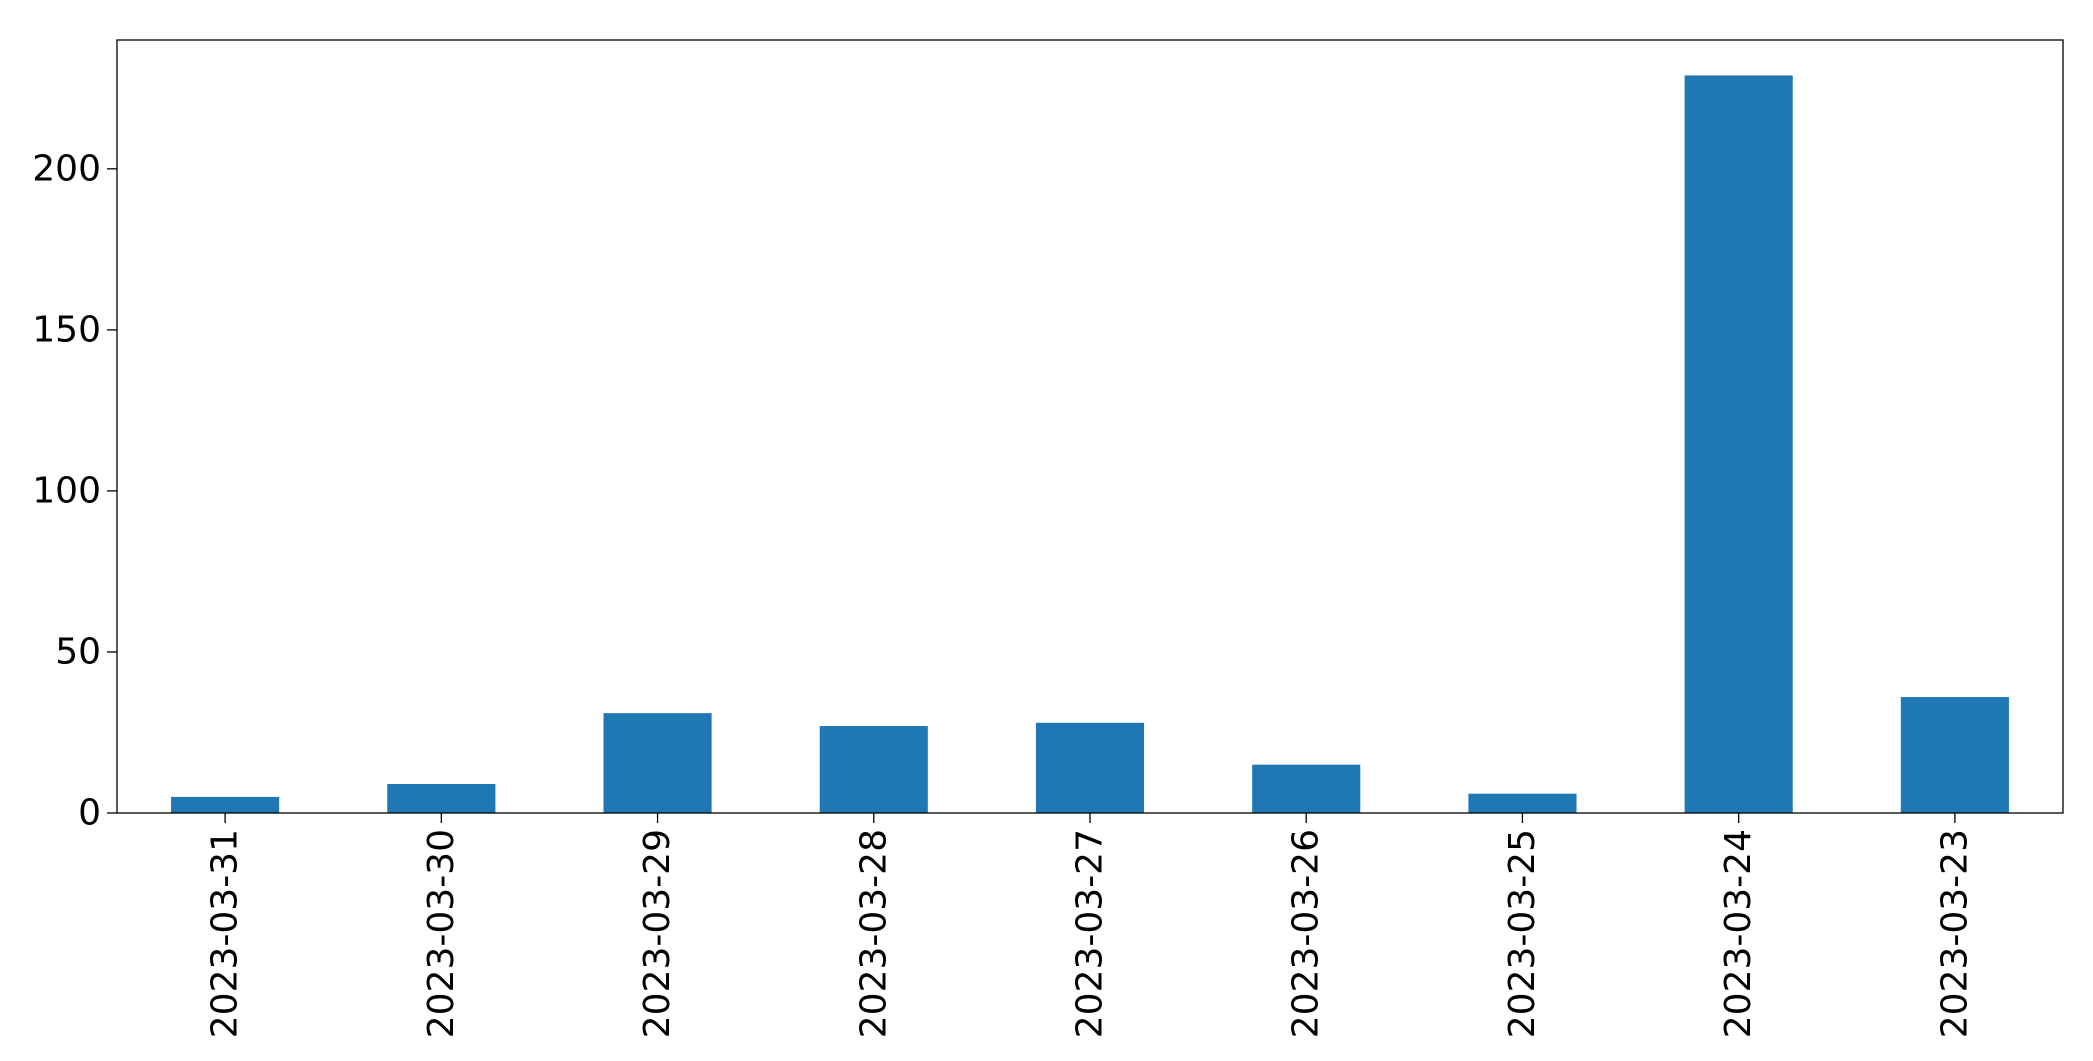 This screenshot has width=2093, height=1061. I want to click on y-tick-label: 0, so click(89, 813).